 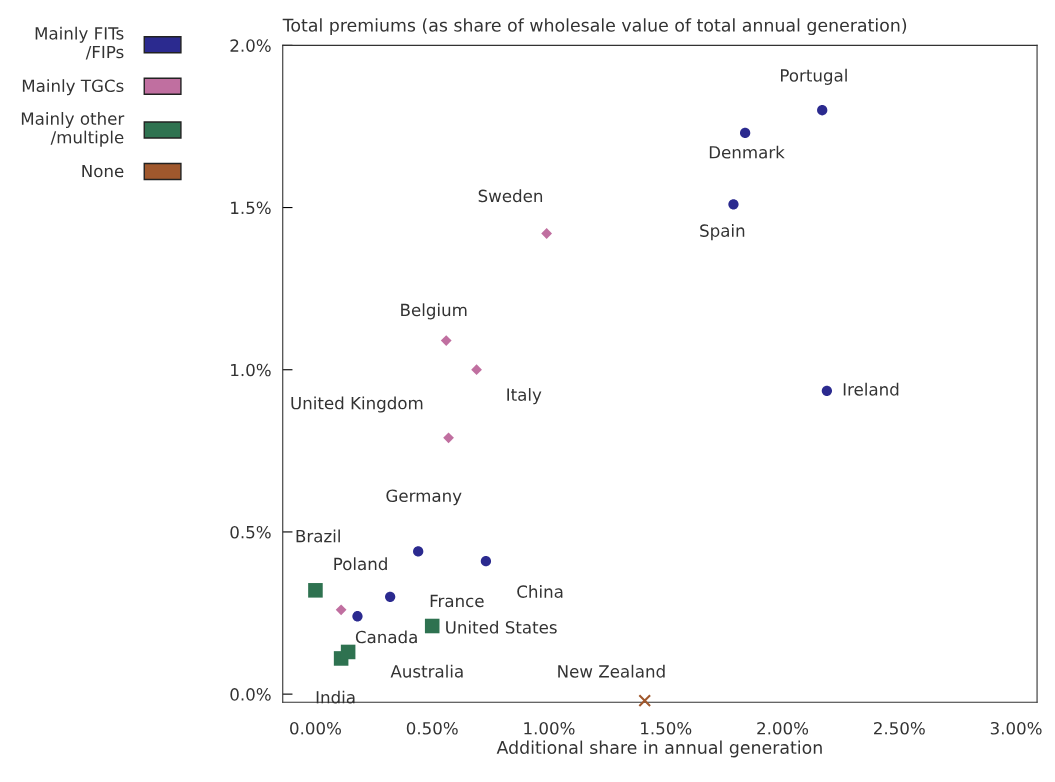 I want to click on x-tick-label: 3.00%, so click(x=1016, y=728).